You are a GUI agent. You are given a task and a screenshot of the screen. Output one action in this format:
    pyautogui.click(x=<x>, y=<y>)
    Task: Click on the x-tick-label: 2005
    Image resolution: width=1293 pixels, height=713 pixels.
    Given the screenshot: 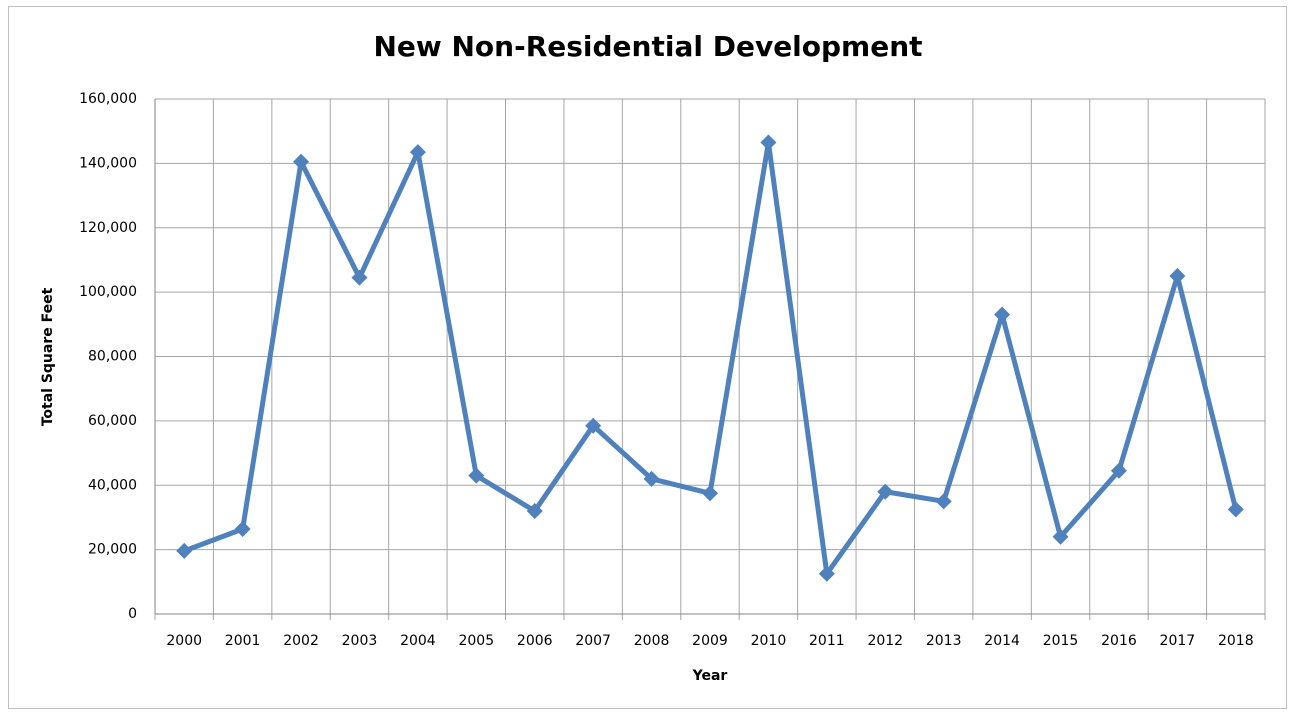 What is the action you would take?
    pyautogui.click(x=476, y=641)
    